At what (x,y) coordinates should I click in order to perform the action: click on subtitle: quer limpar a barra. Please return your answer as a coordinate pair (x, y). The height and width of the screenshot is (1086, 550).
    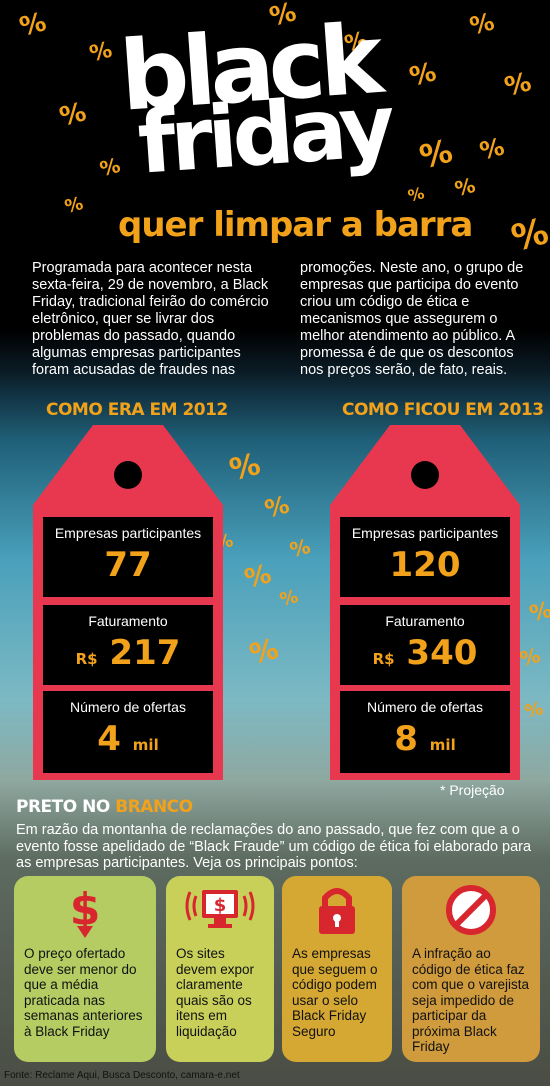
    Looking at the image, I should click on (295, 225).